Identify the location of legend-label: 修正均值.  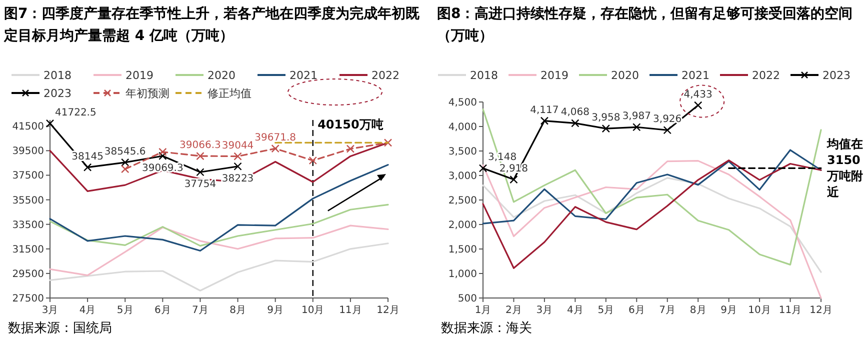
(230, 93).